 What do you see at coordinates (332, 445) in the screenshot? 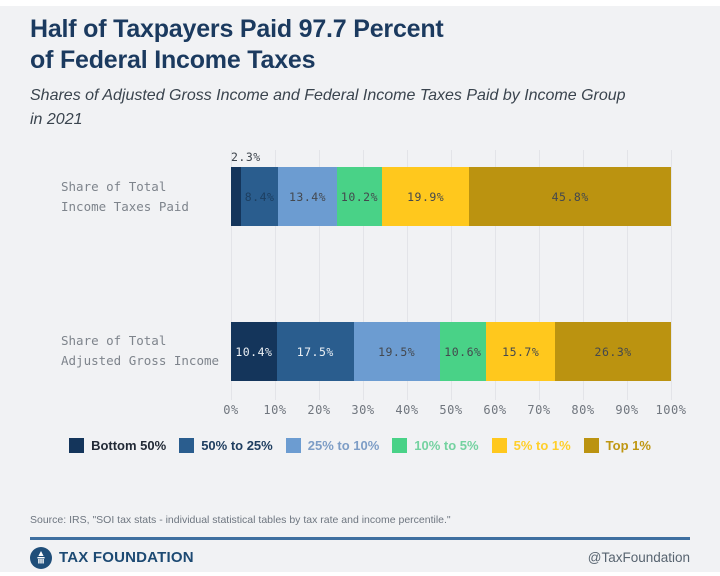
I see `legend-item-25-to-10: 25% to 10%` at bounding box center [332, 445].